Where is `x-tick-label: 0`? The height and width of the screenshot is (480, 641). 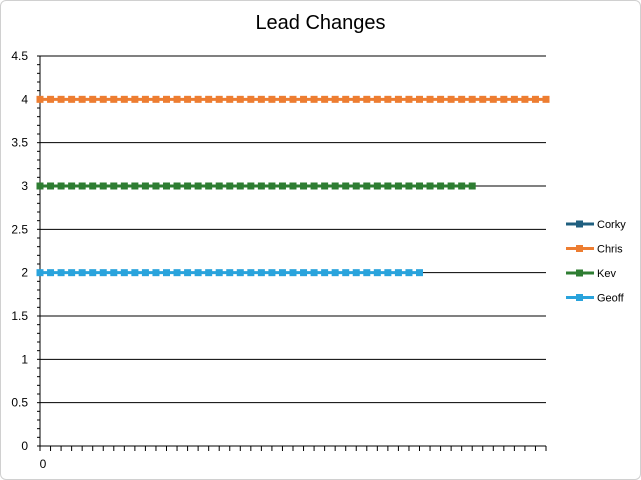 x-tick-label: 0 is located at coordinates (43, 464).